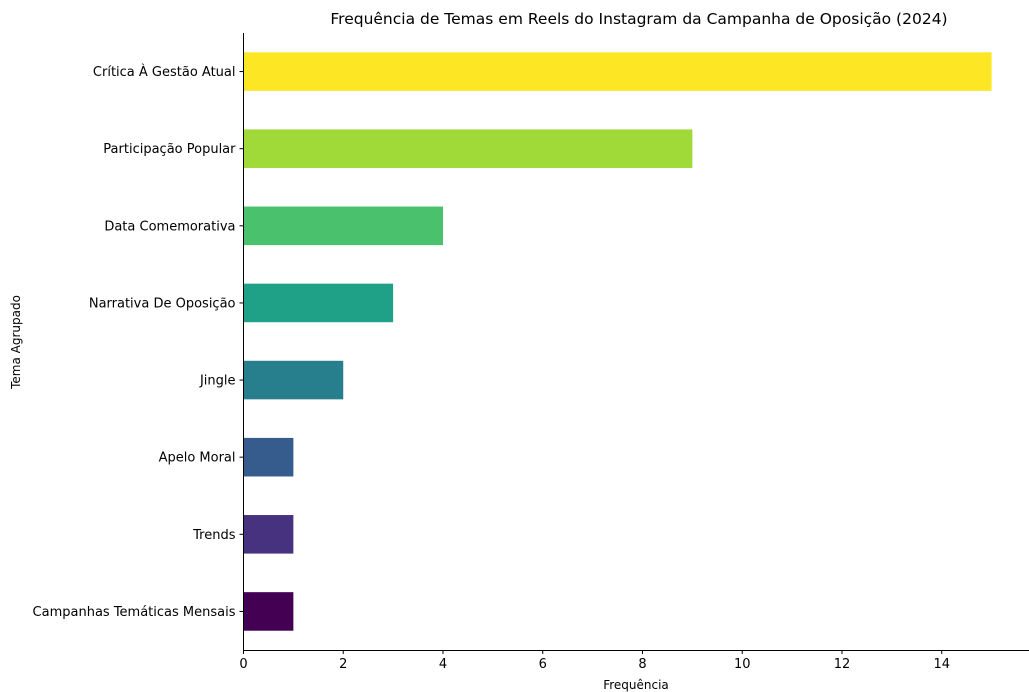  I want to click on y-tick-label: Jingle, so click(217, 381).